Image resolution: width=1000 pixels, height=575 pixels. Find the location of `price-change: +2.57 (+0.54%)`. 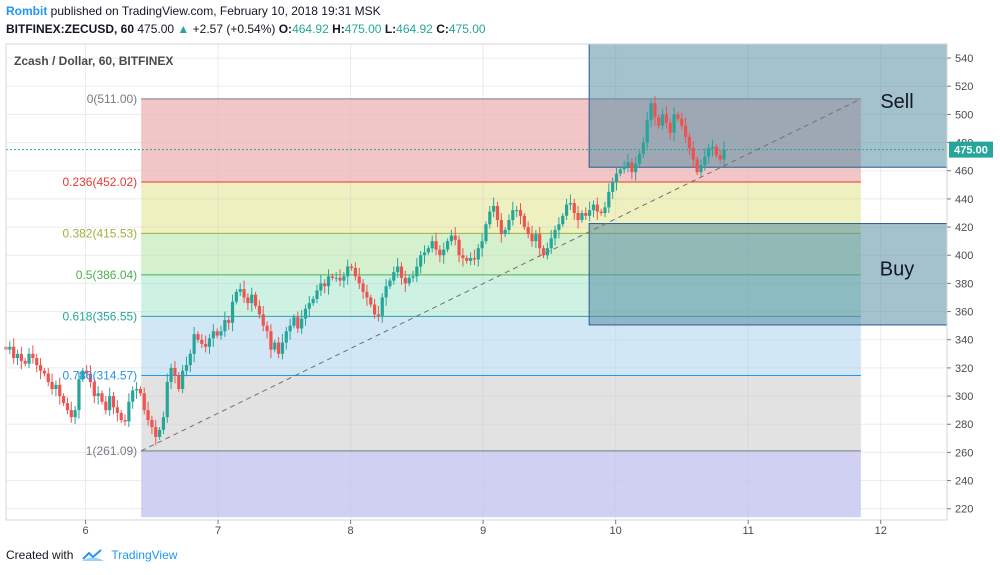

price-change: +2.57 (+0.54%) is located at coordinates (234, 29).